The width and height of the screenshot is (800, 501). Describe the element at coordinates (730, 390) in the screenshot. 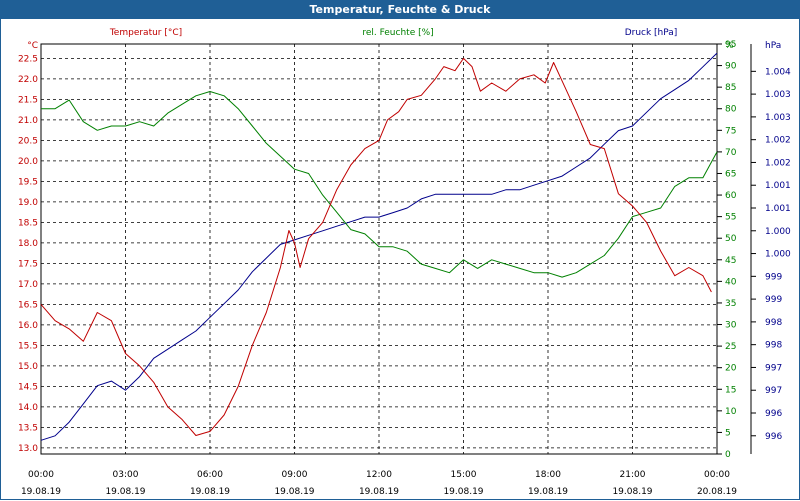

I see `humidity-tick-label: 15` at that location.